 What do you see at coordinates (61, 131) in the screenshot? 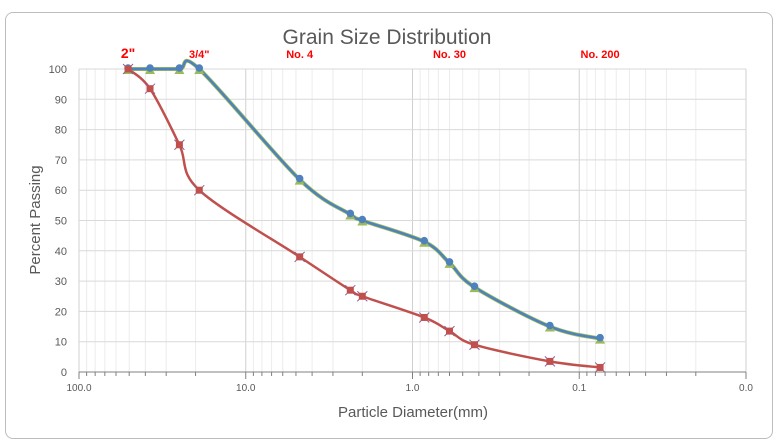
I see `y-tick-label: 80` at bounding box center [61, 131].